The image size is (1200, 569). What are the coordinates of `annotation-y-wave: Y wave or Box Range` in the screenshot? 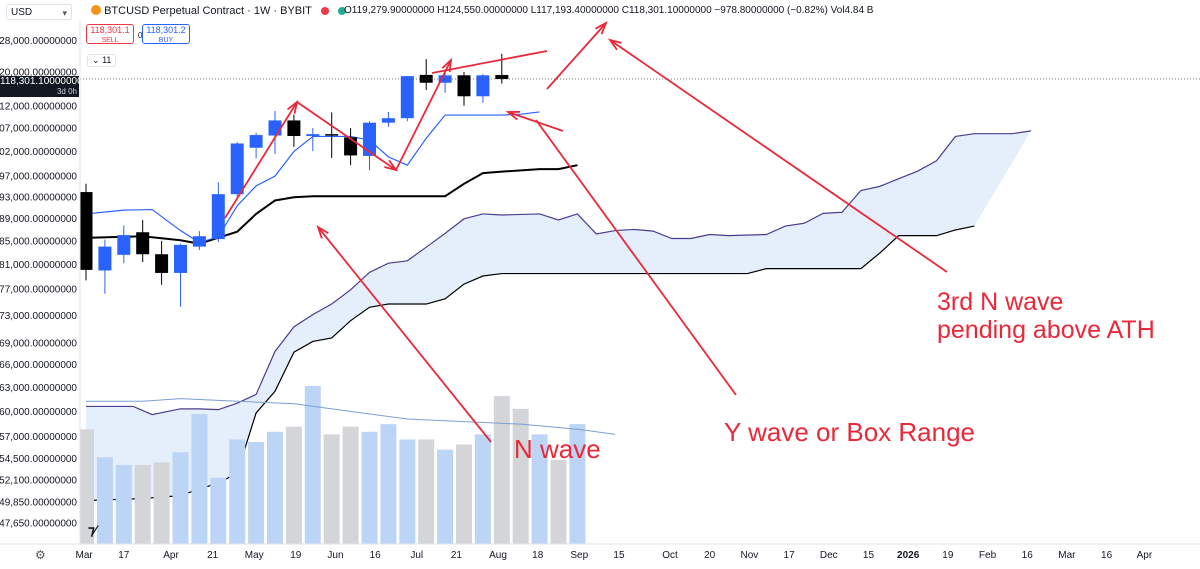 It's located at (849, 432).